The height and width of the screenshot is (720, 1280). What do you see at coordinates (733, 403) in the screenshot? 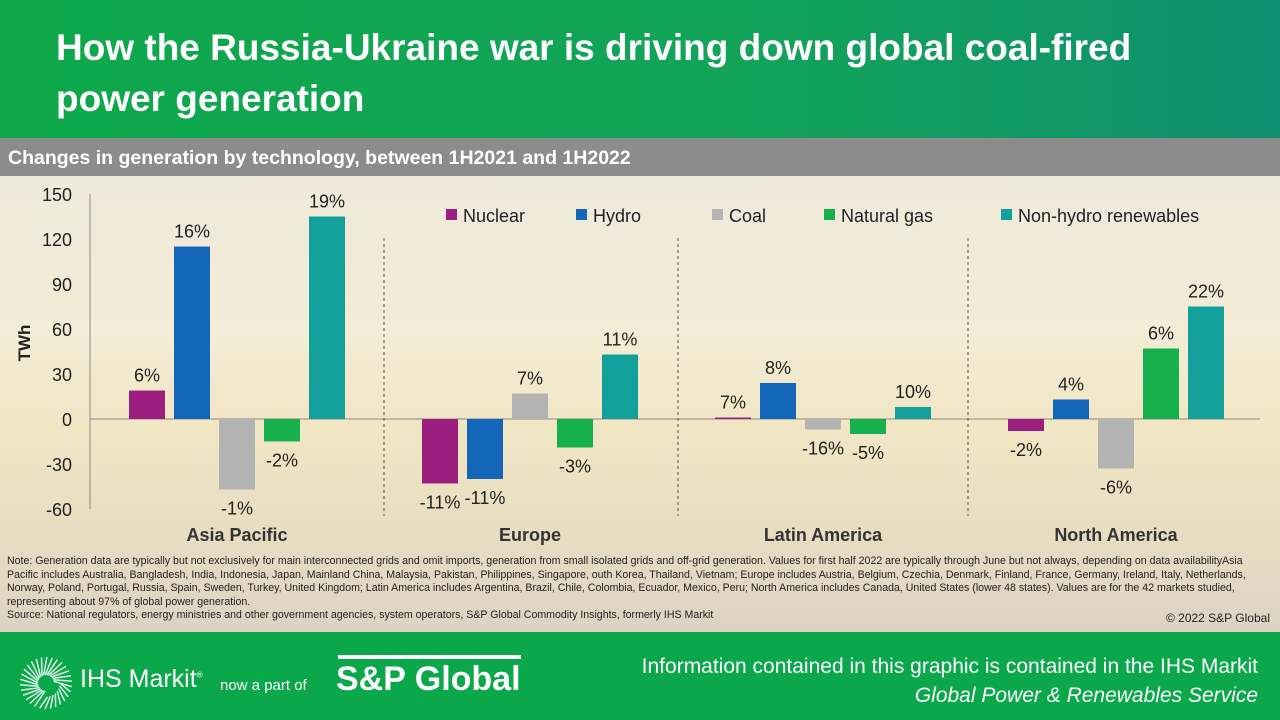
I see `data-label: 7%` at bounding box center [733, 403].